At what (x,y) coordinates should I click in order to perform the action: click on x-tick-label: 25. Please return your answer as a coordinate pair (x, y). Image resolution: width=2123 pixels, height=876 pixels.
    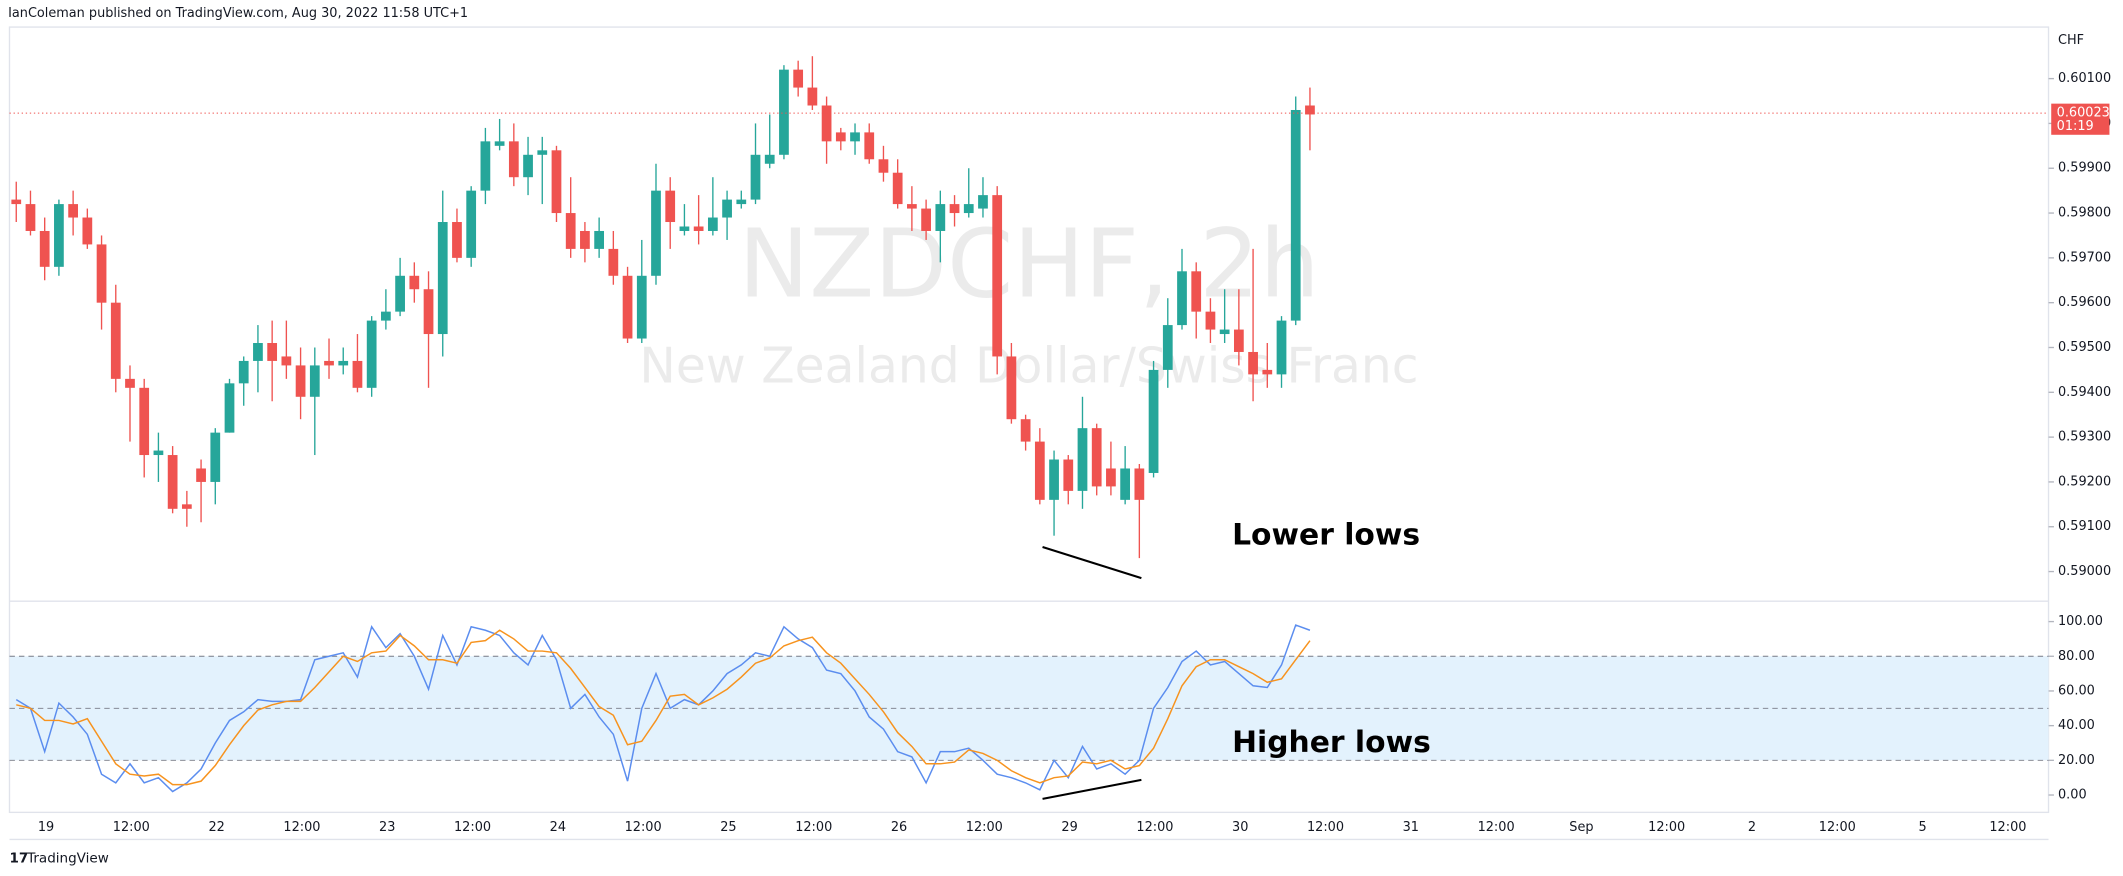
    Looking at the image, I should click on (728, 827).